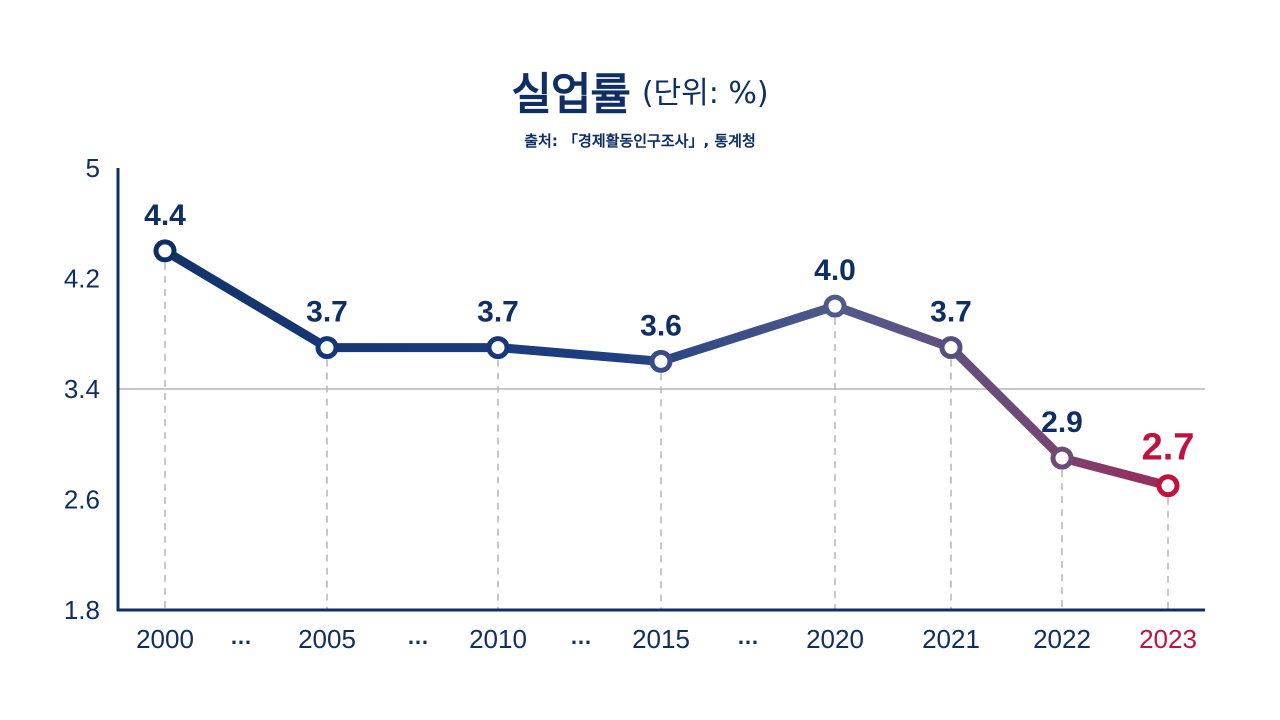 This screenshot has height=720, width=1280. I want to click on chart-source: 출처: 「경제활동인구조사」, 통계청, so click(640, 141).